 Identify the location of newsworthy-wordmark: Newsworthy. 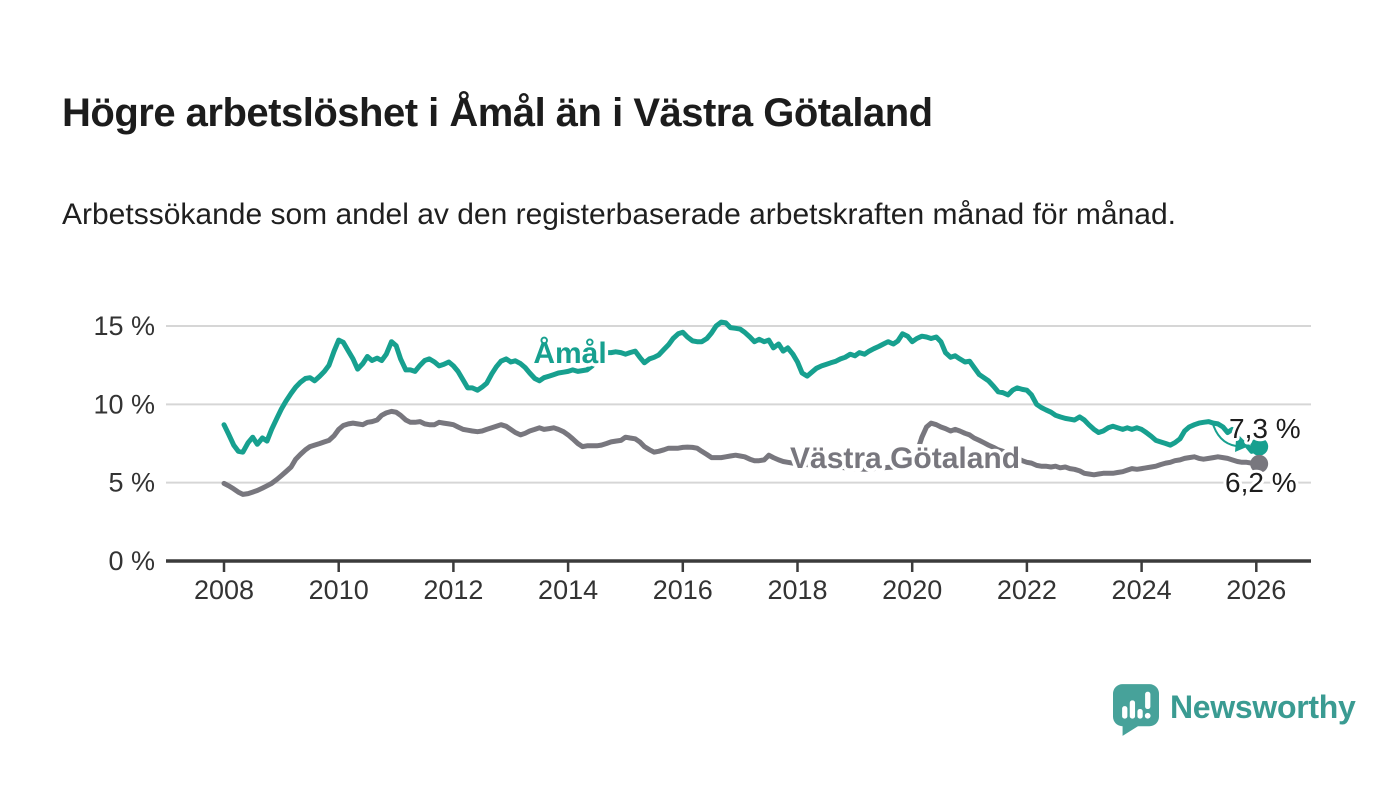
(1263, 707).